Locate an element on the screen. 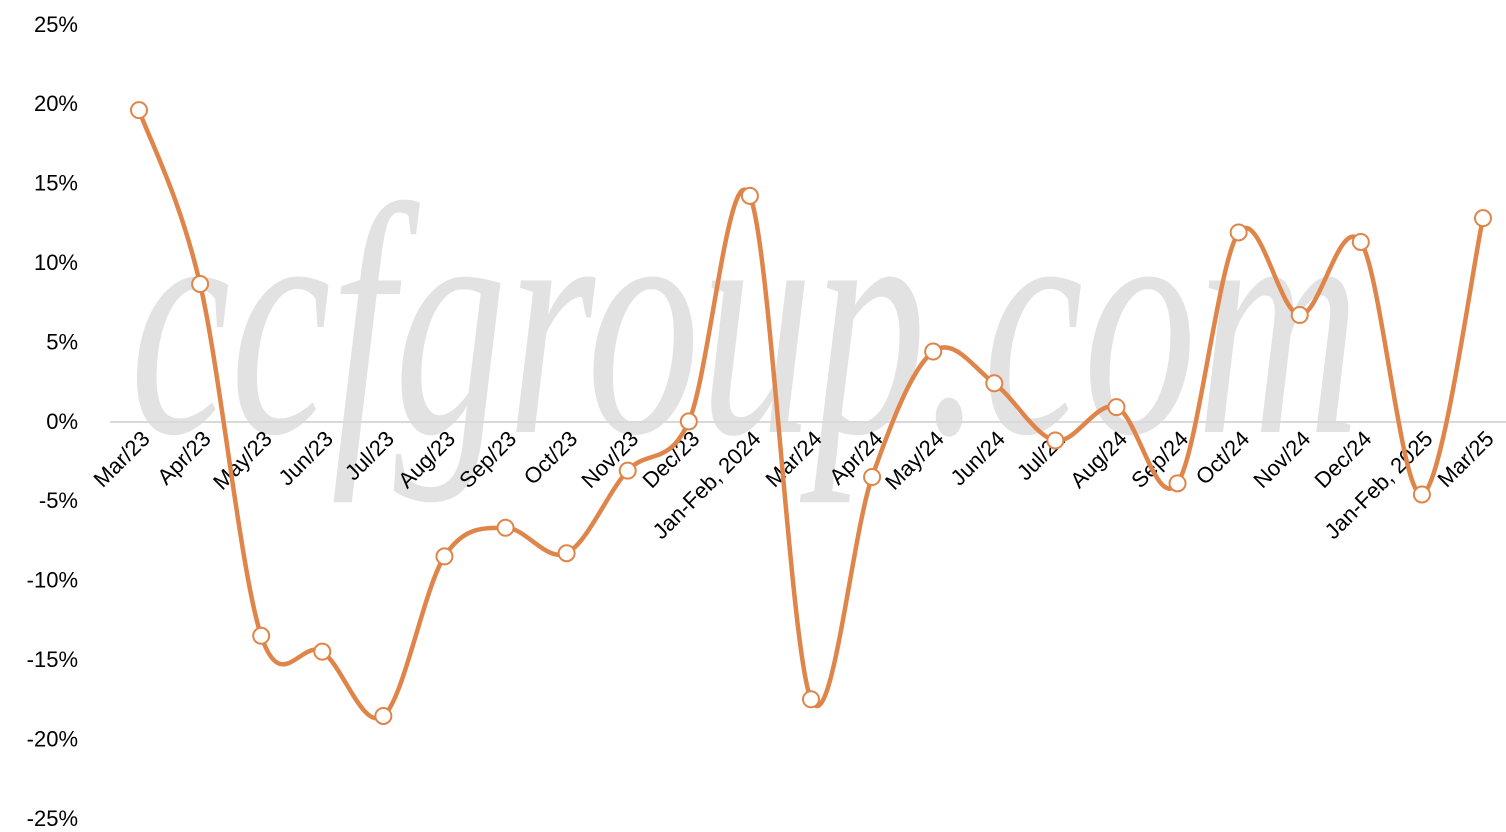 Image resolution: width=1506 pixels, height=832 pixels. y-tick-label: -25% is located at coordinates (52, 818).